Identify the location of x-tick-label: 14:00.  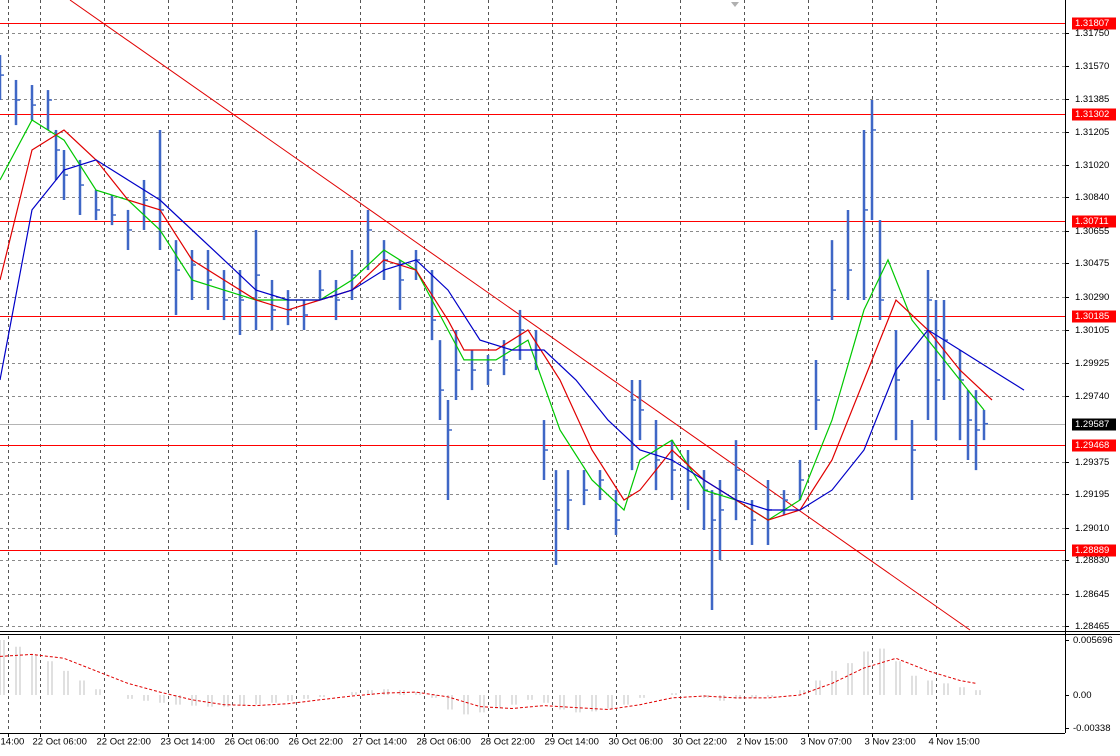
(13, 742).